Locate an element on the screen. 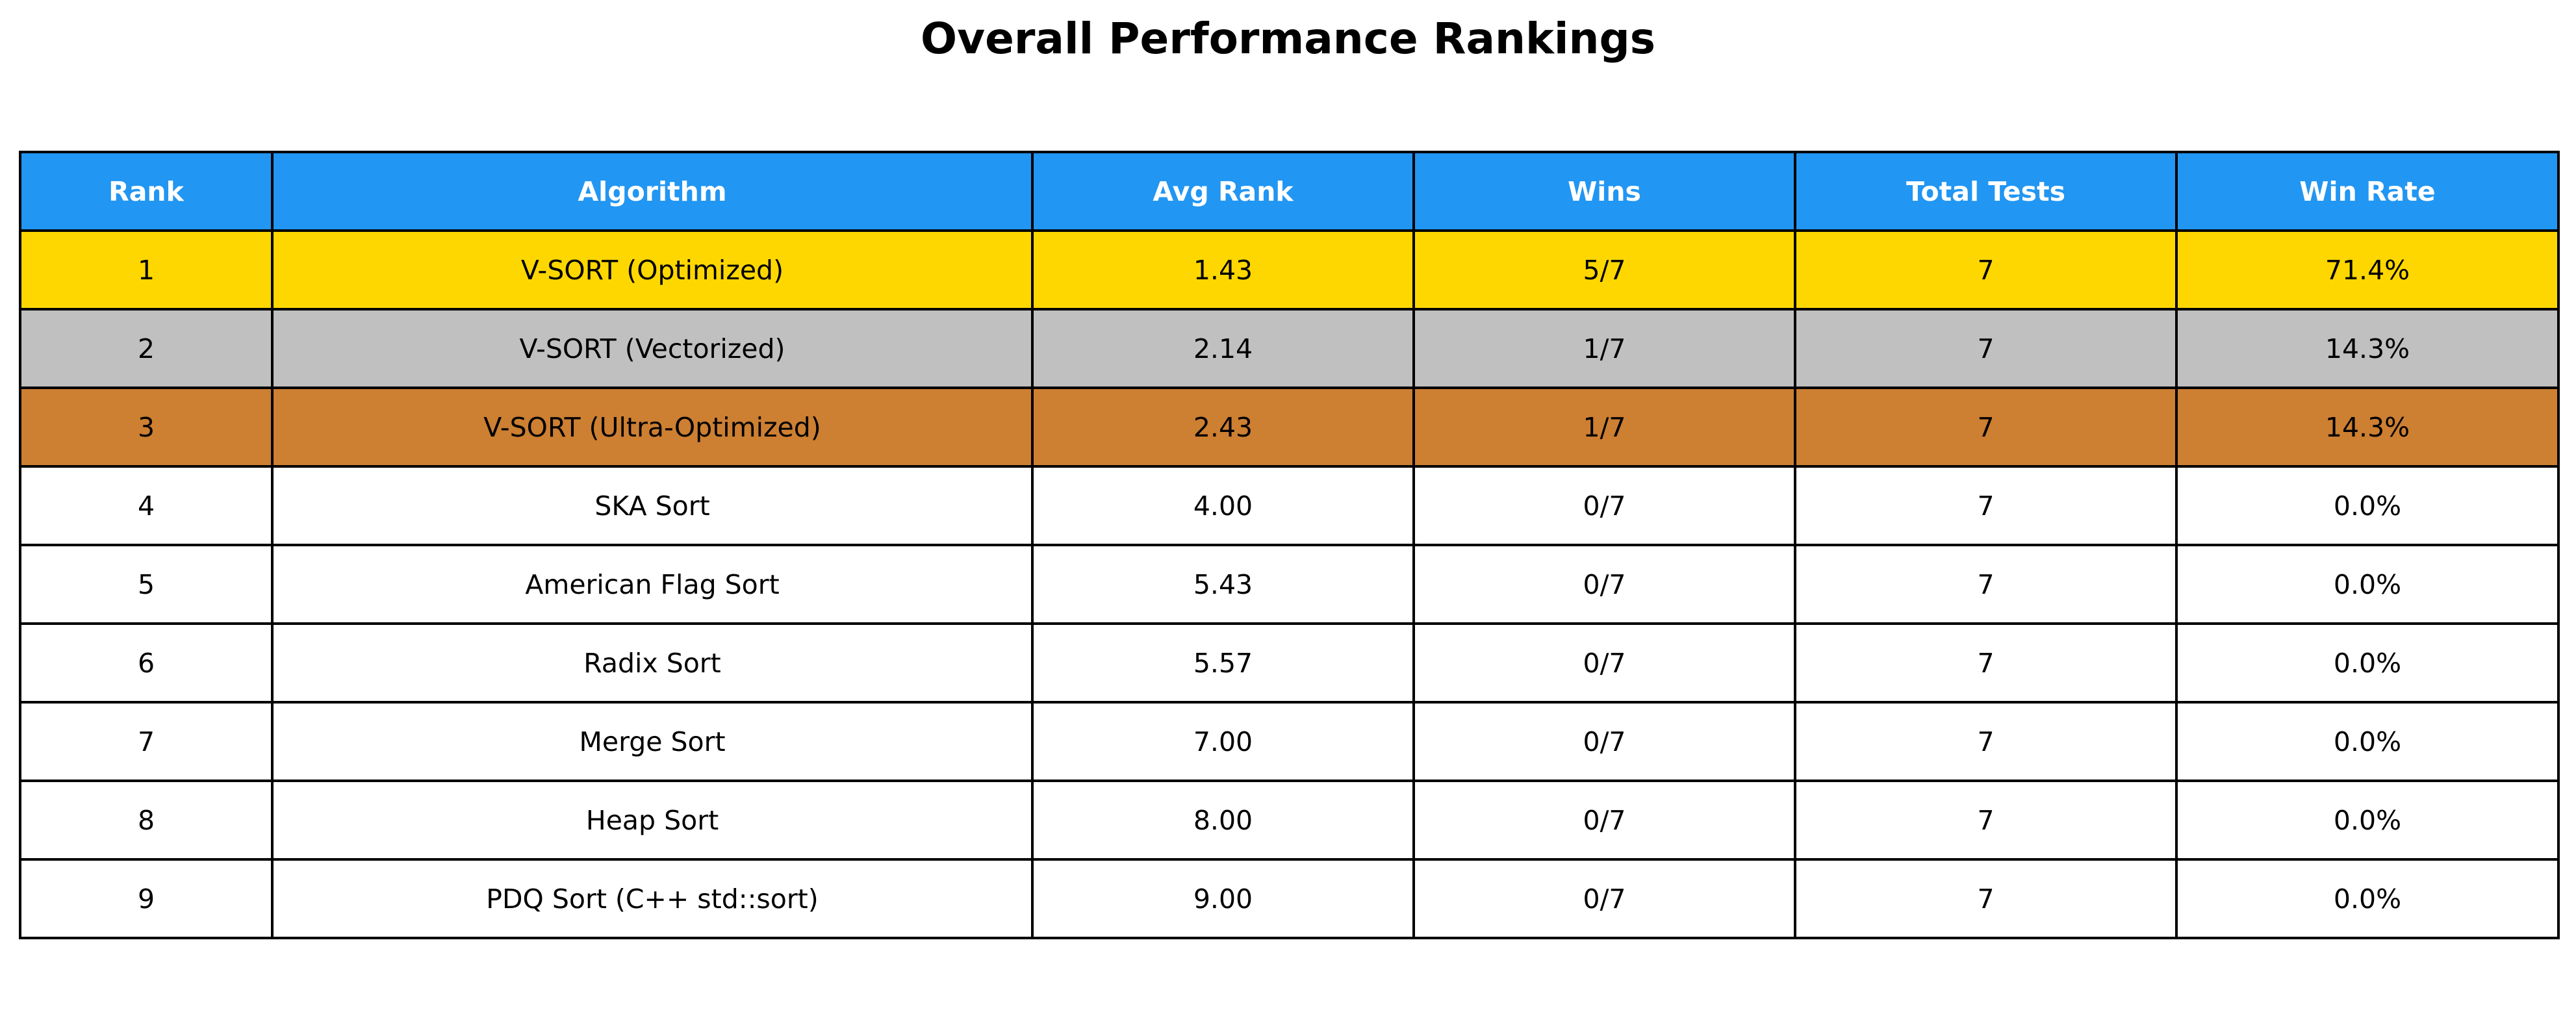 The height and width of the screenshot is (1027, 2576). column-header-avg-rank: Avg Rank is located at coordinates (1223, 191).